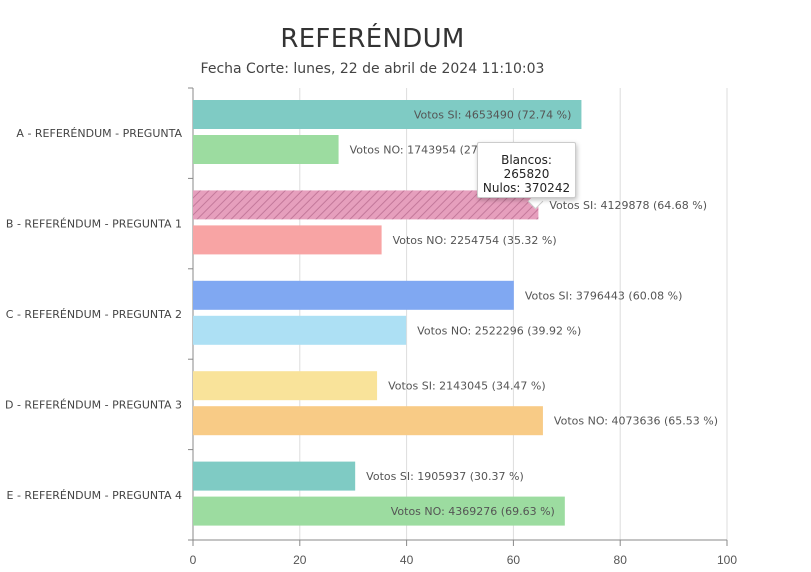 The height and width of the screenshot is (572, 811). What do you see at coordinates (604, 295) in the screenshot?
I see `data-label: Votos SI: 3796443 (60.08 %)` at bounding box center [604, 295].